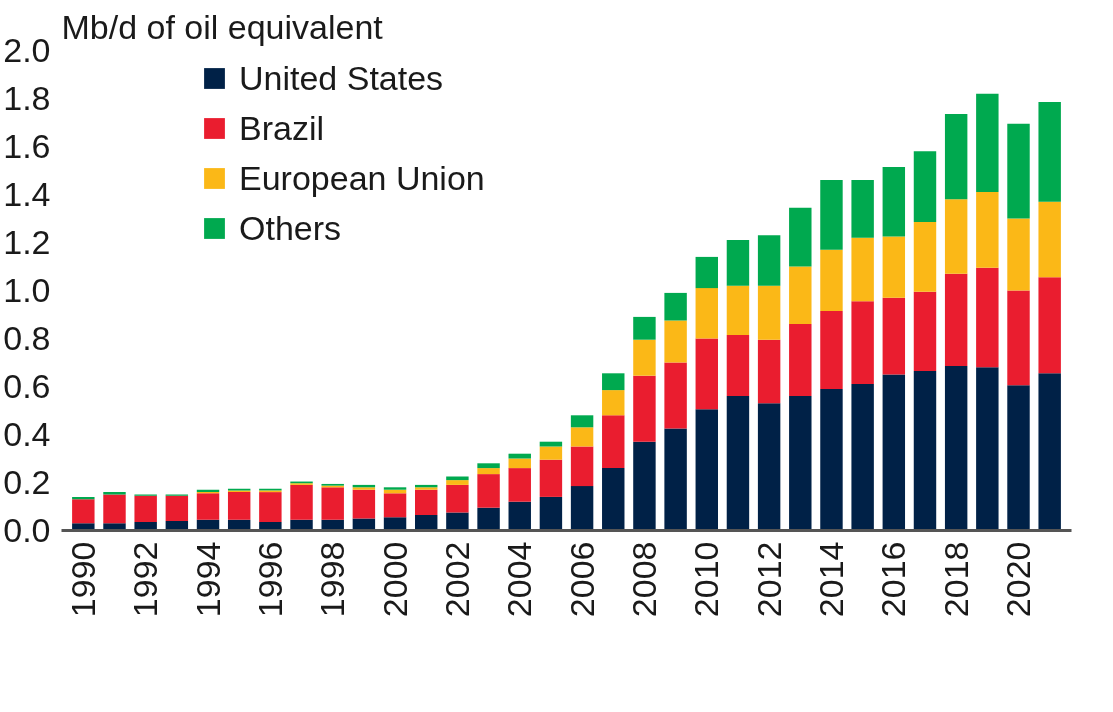 This screenshot has width=1113, height=712. I want to click on x-tick-label: 2006, so click(581, 579).